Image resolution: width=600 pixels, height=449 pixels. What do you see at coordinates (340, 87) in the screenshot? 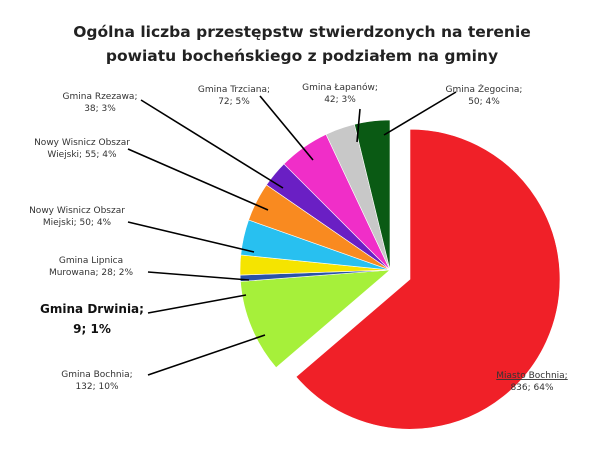
I see `slice-label-line: Gmina Łapanów;` at bounding box center [340, 87].